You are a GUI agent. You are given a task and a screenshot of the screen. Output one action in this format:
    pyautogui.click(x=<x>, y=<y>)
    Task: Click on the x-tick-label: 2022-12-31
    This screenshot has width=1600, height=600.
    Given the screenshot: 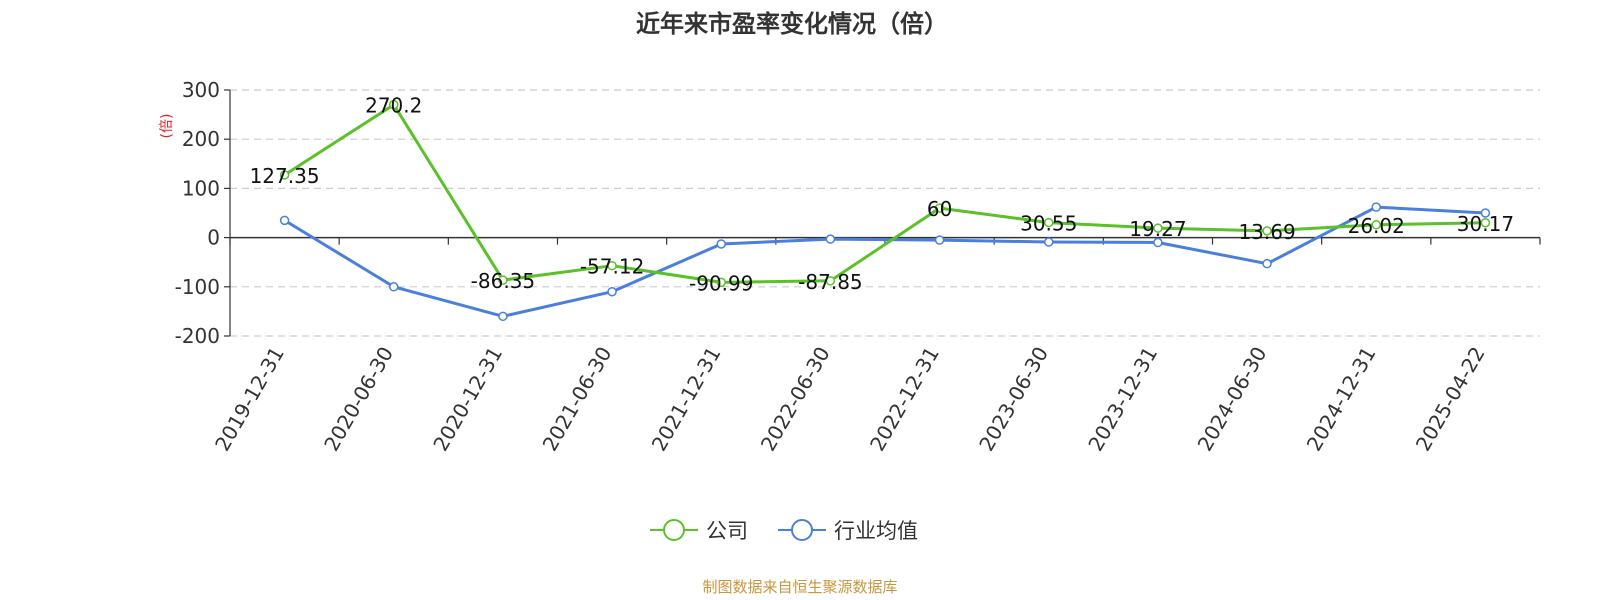 What is the action you would take?
    pyautogui.click(x=904, y=398)
    